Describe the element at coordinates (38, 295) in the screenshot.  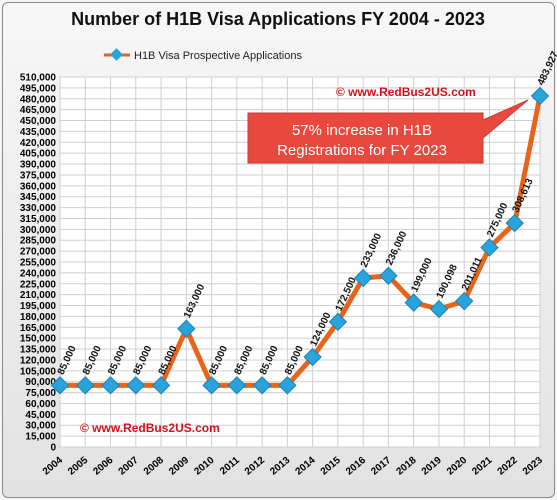
I see `y-tick-label: 210,000` at that location.